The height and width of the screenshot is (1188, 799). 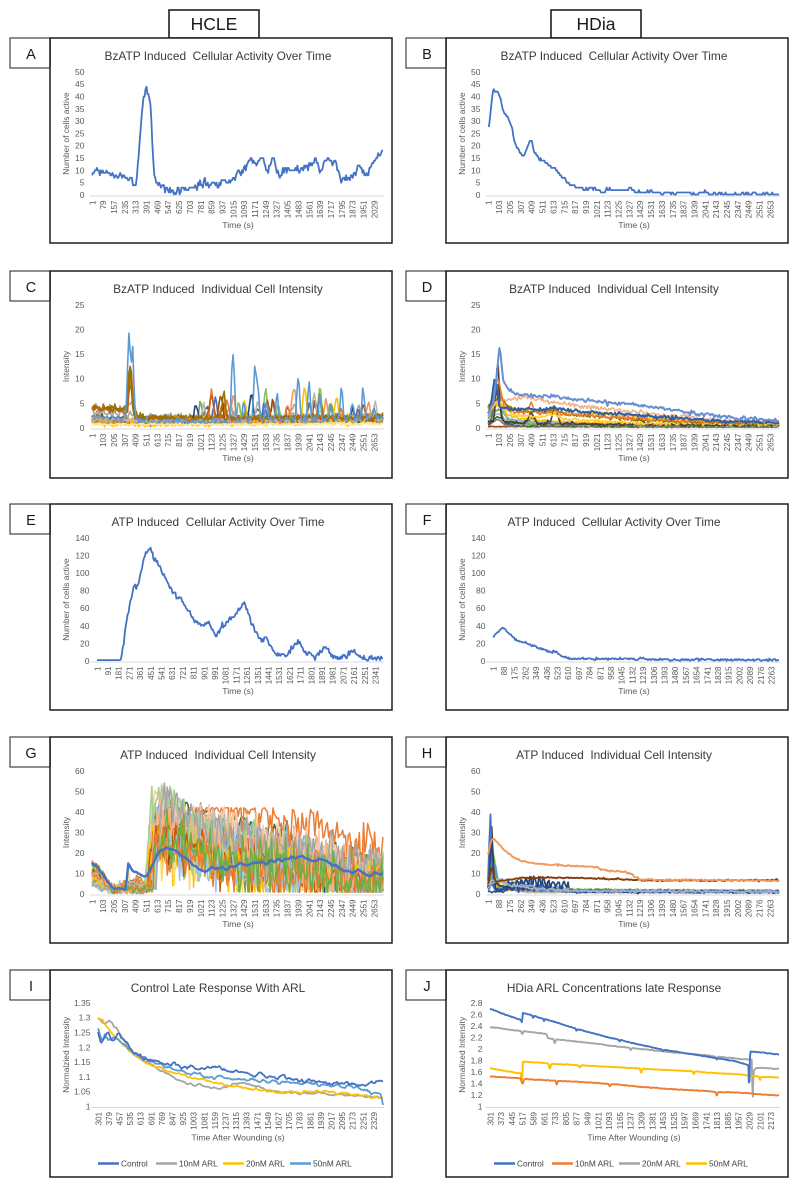 I want to click on svg-text: 1.35, so click(x=82, y=1003).